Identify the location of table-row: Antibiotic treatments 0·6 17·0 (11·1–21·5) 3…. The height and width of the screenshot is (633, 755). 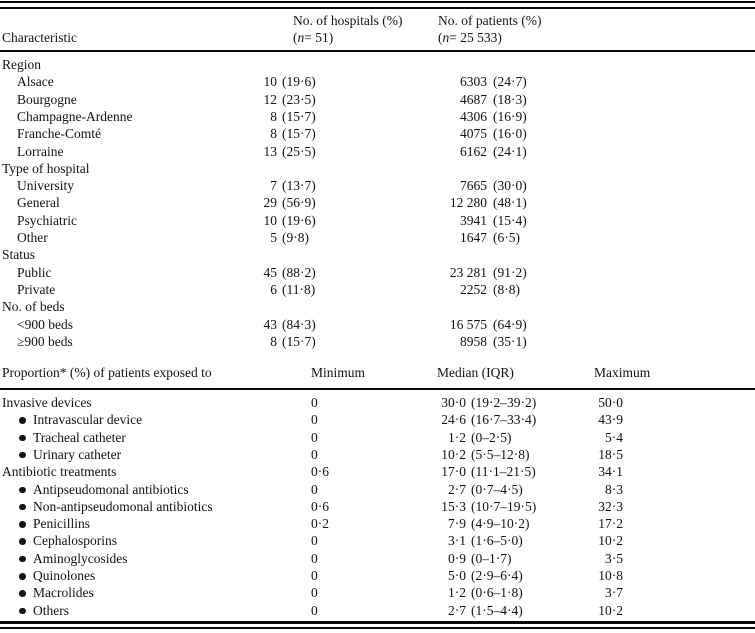
(377, 471).